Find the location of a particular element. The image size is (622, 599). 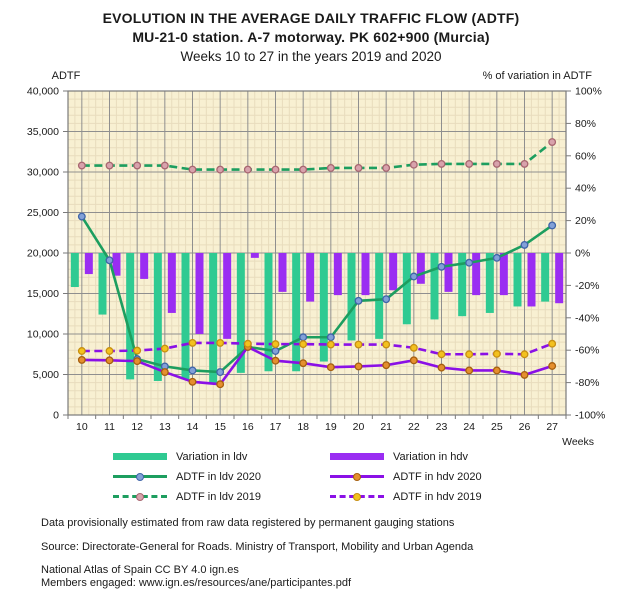

right-tick-label: 80% is located at coordinates (585, 124).